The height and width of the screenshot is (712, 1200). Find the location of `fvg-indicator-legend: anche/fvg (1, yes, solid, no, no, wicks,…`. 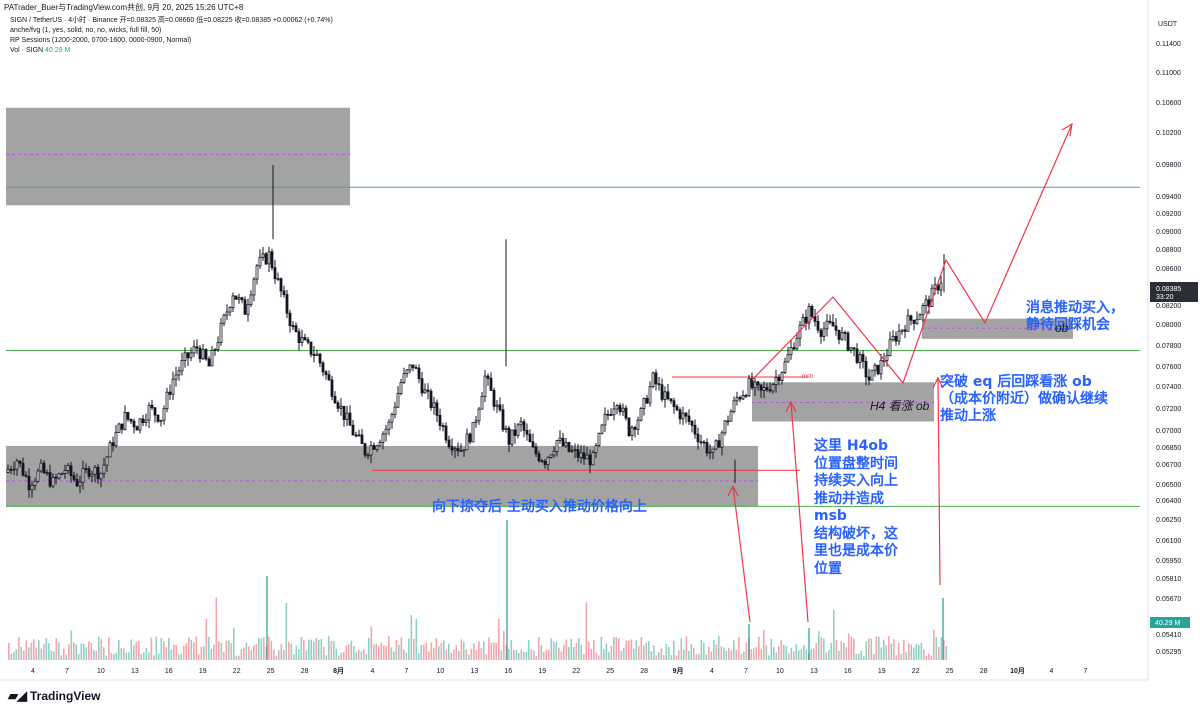

fvg-indicator-legend: anche/fvg (1, yes, solid, no, no, wicks,… is located at coordinates (86, 30).